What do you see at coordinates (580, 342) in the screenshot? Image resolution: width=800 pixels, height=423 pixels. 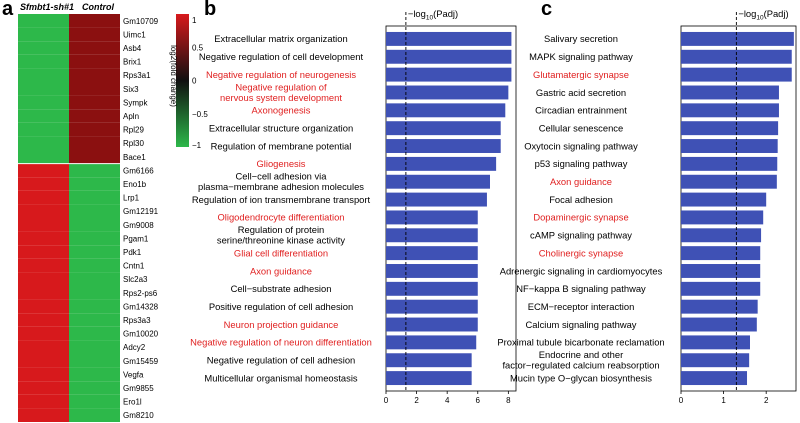 I see `category-label: Proximal tubule bicarbonate reclamation` at bounding box center [580, 342].